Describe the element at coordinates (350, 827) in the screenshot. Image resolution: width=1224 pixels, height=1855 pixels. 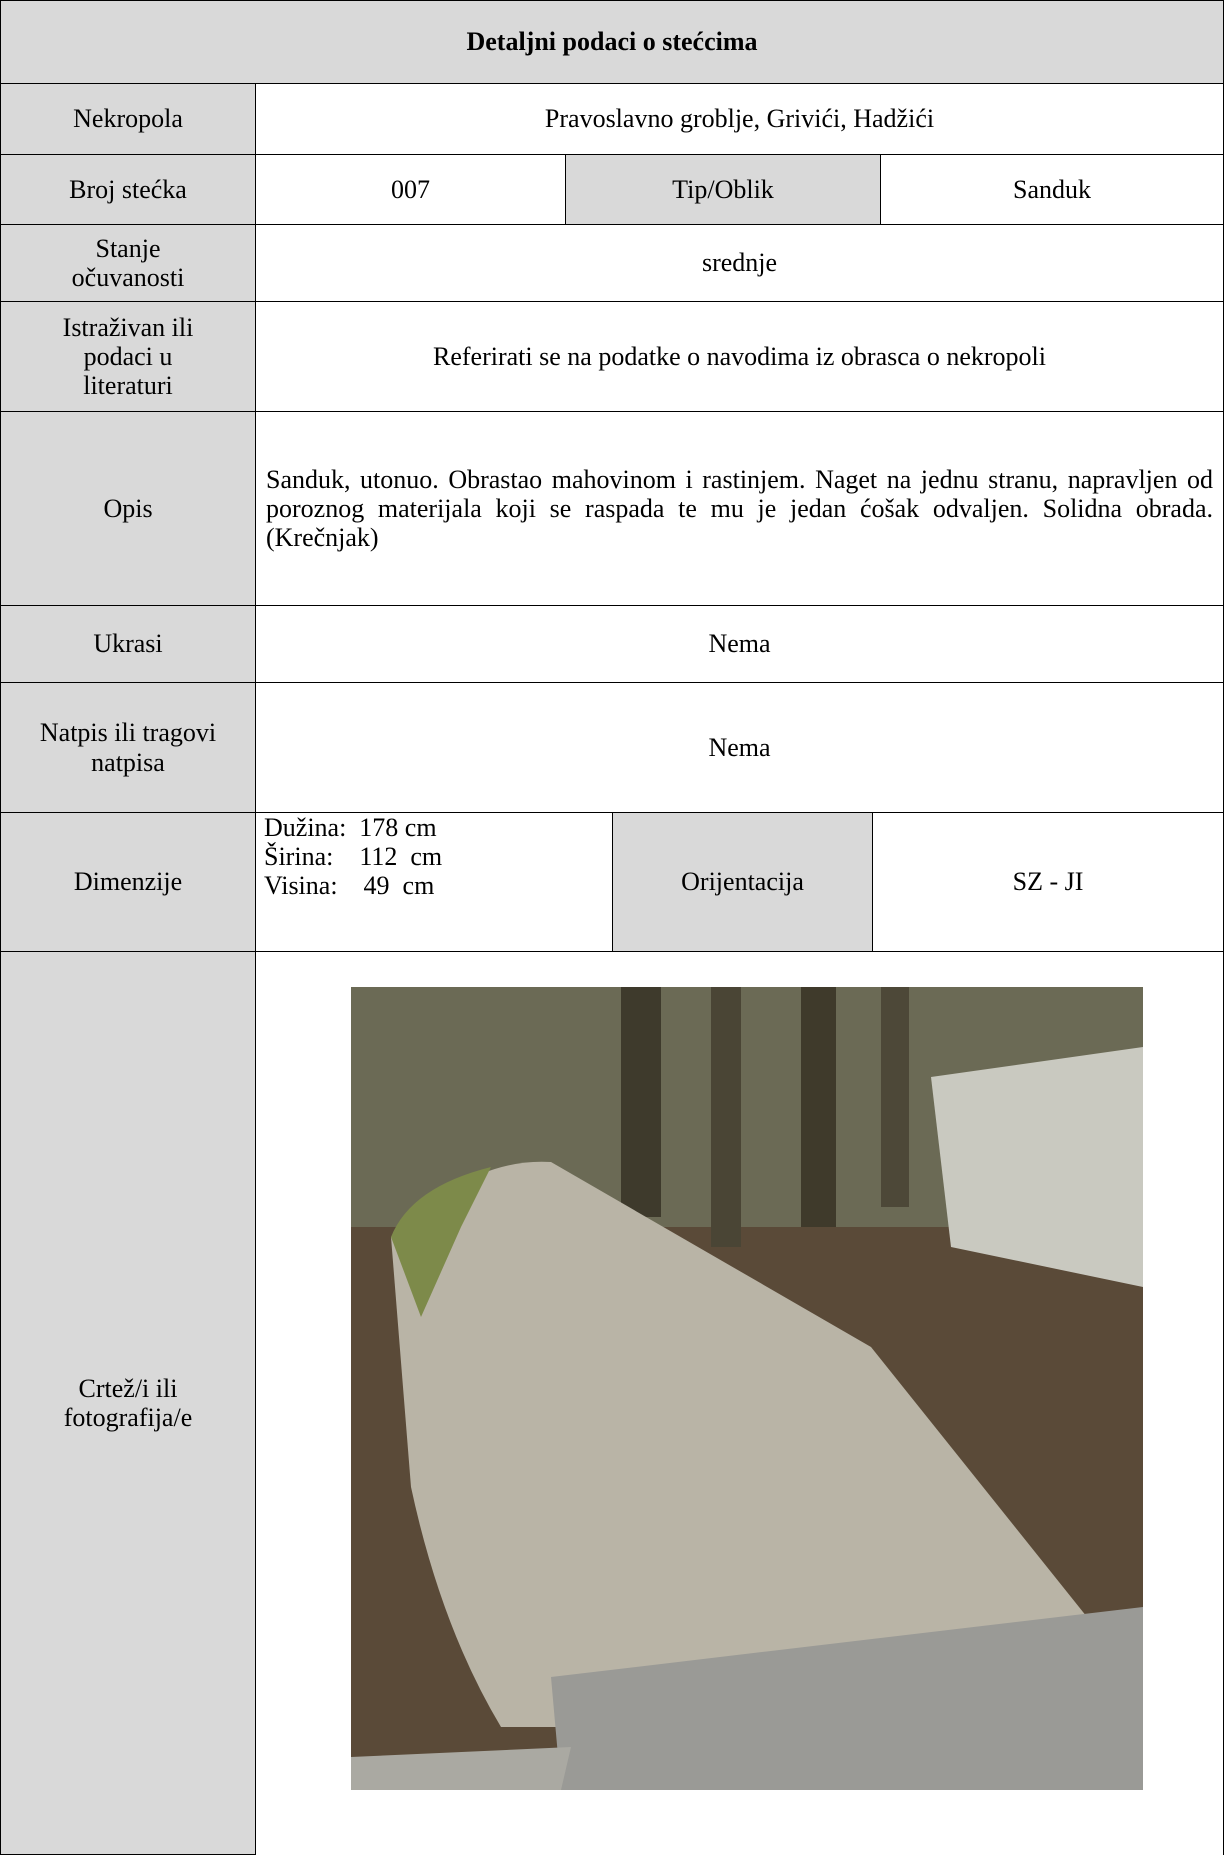
I see `dimension-line: Dužina: 178 cm` at that location.